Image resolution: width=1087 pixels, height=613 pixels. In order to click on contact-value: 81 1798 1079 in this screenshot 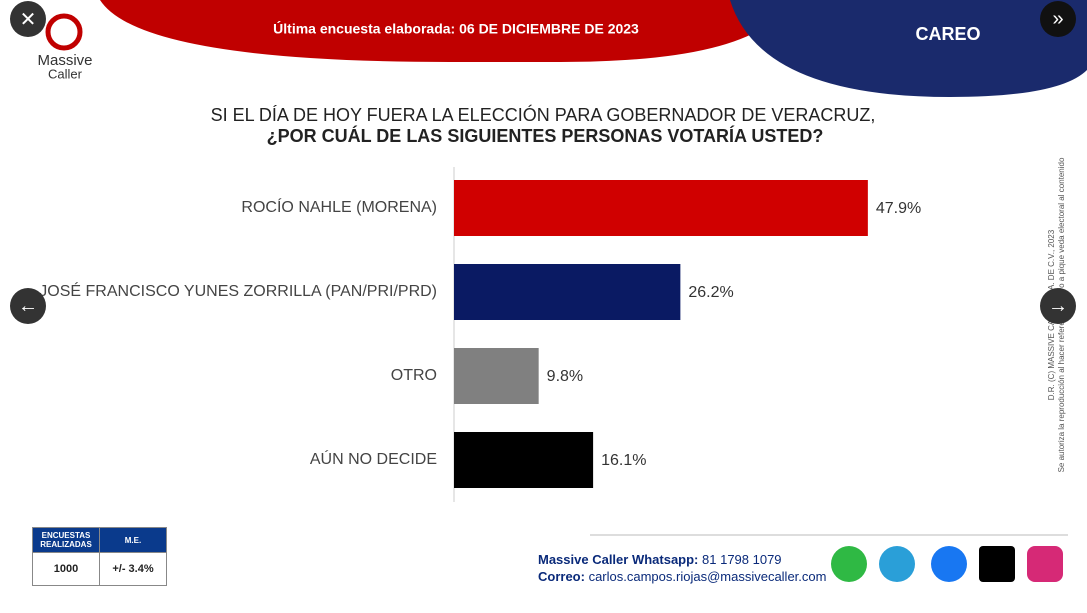, I will do `click(742, 559)`.